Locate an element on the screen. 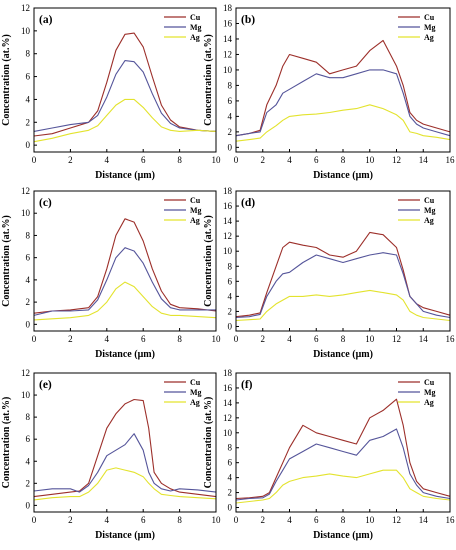 The height and width of the screenshot is (550, 456). panel-label: (b) is located at coordinates (248, 20).